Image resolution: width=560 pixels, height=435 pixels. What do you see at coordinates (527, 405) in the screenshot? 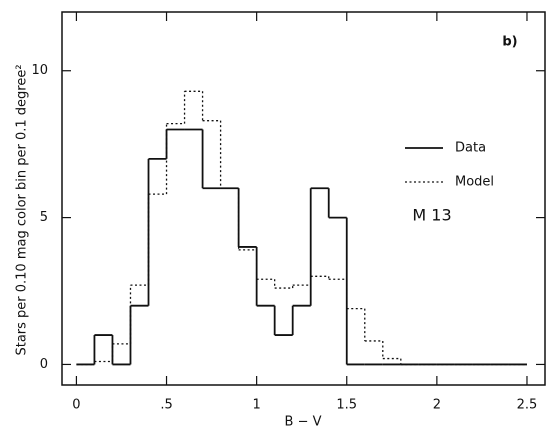
I see `x-tick-label: 2.5` at bounding box center [527, 405].